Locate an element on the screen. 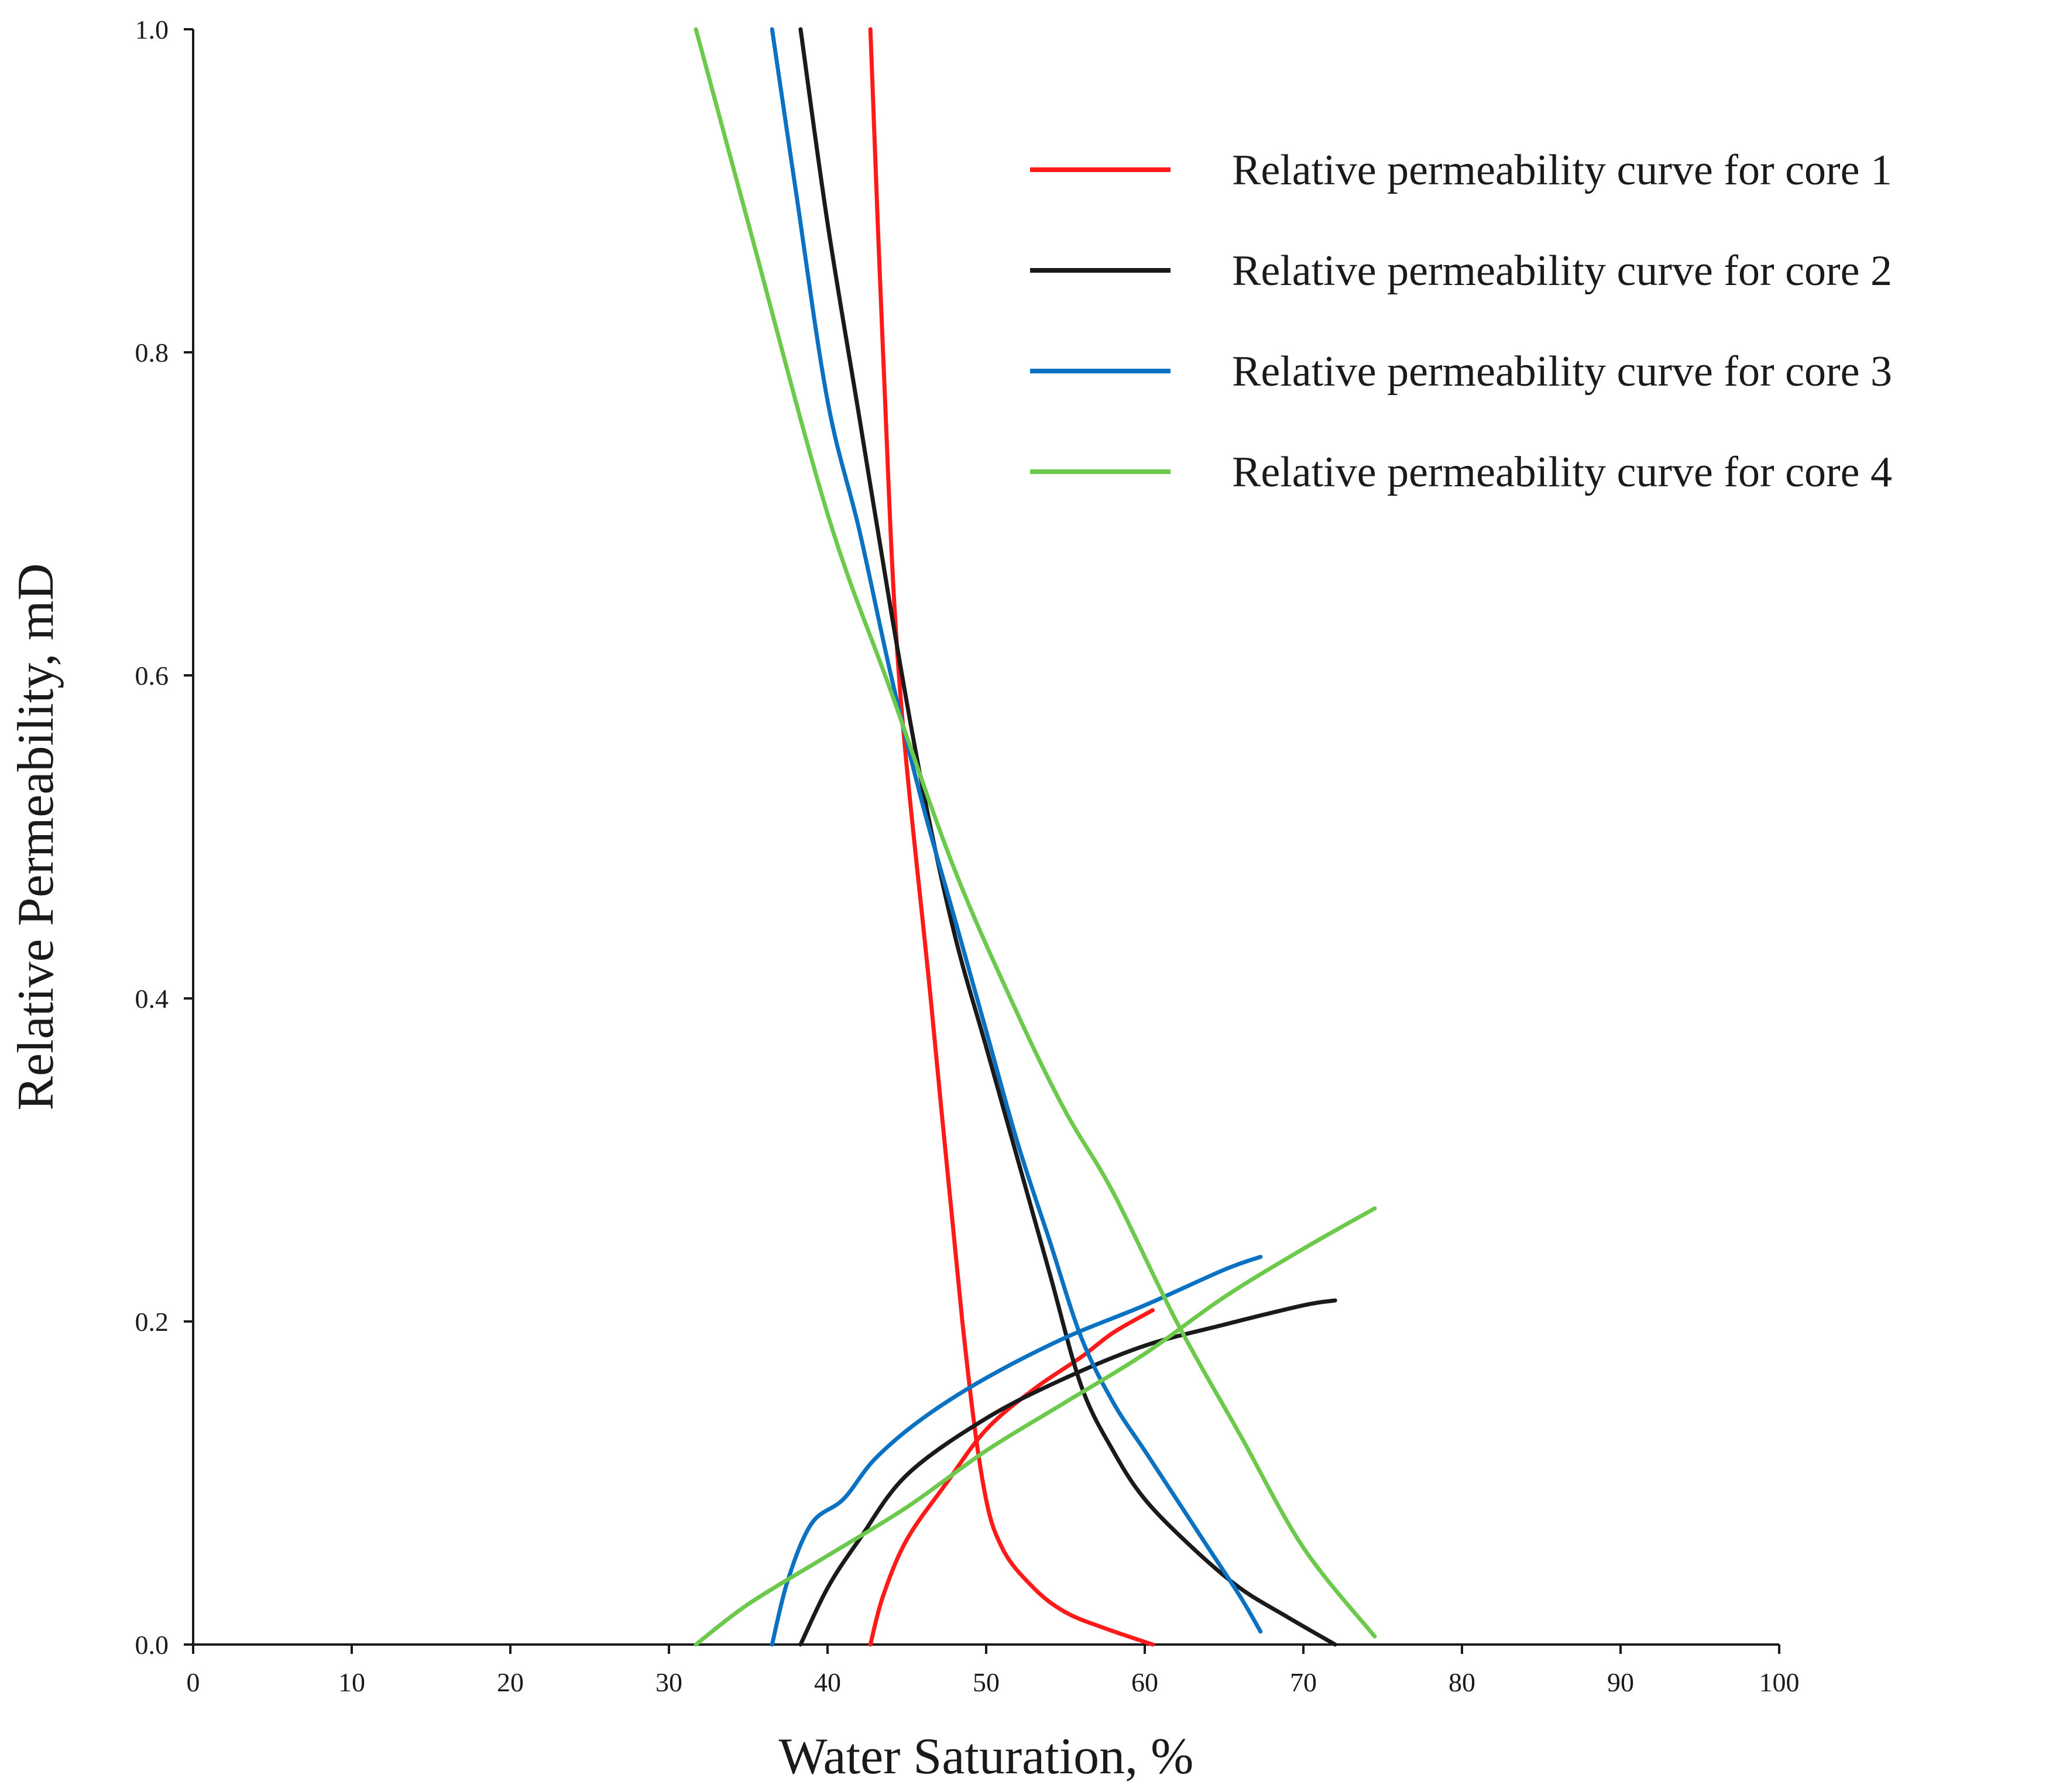  x-tick-label: 90 is located at coordinates (1620, 1682).